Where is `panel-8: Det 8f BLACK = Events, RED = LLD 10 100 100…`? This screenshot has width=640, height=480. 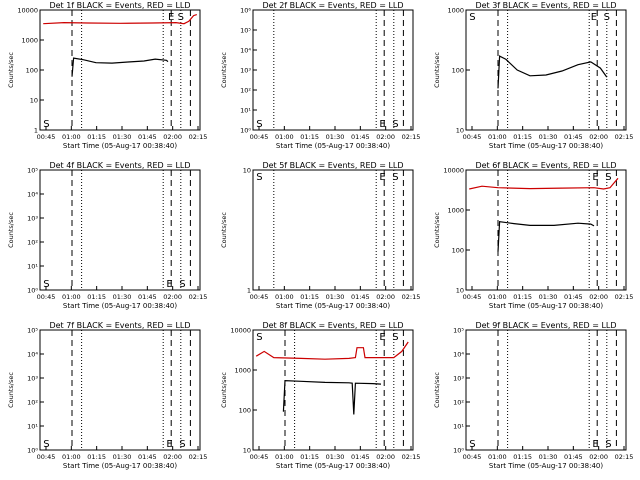 panel-8: Det 8f BLACK = Events, RED = LLD 10 100 100… is located at coordinates (320, 395).